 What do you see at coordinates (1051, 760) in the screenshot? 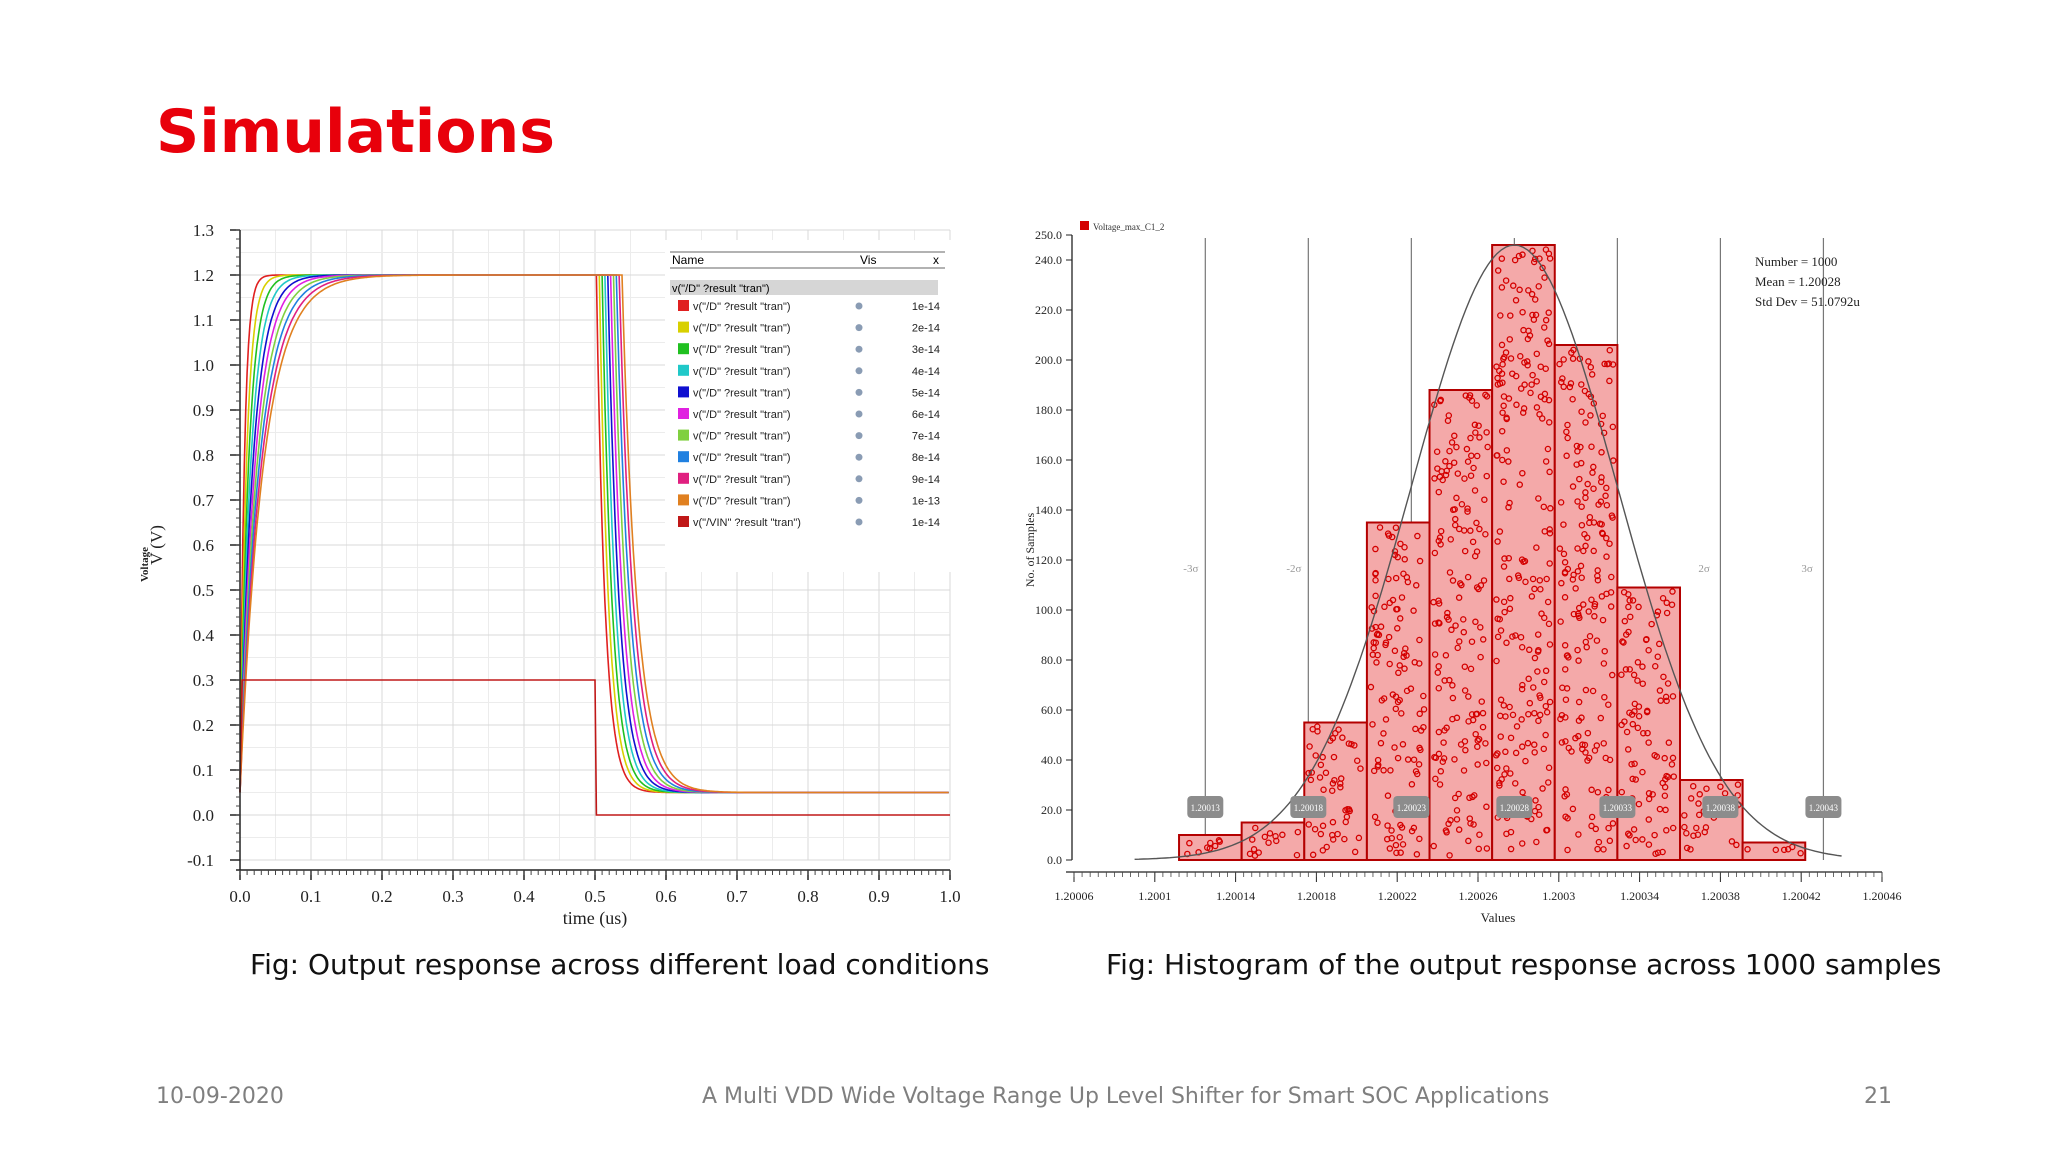
I see `y-tick-label: 40.0` at bounding box center [1051, 760].